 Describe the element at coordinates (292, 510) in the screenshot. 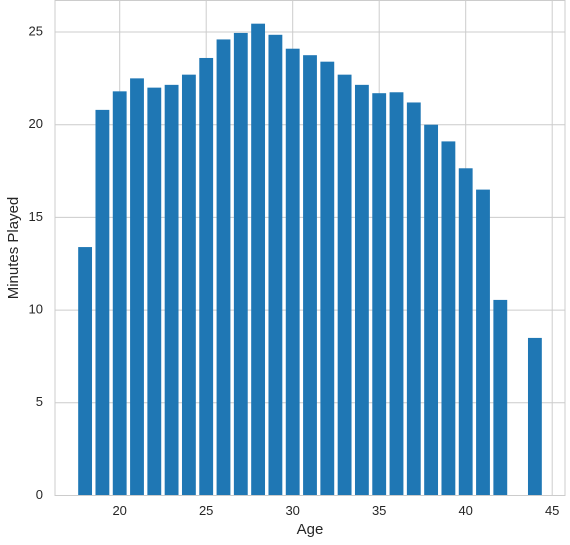

I see `x-tick-label: 30` at that location.